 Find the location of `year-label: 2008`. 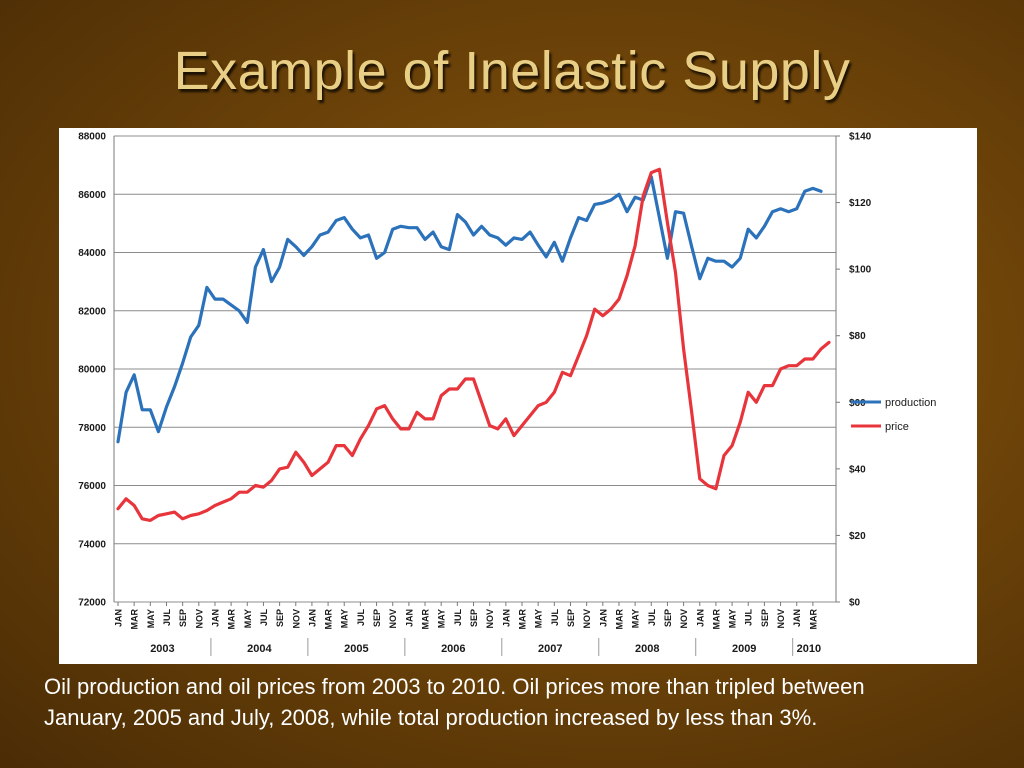

year-label: 2008 is located at coordinates (647, 649).